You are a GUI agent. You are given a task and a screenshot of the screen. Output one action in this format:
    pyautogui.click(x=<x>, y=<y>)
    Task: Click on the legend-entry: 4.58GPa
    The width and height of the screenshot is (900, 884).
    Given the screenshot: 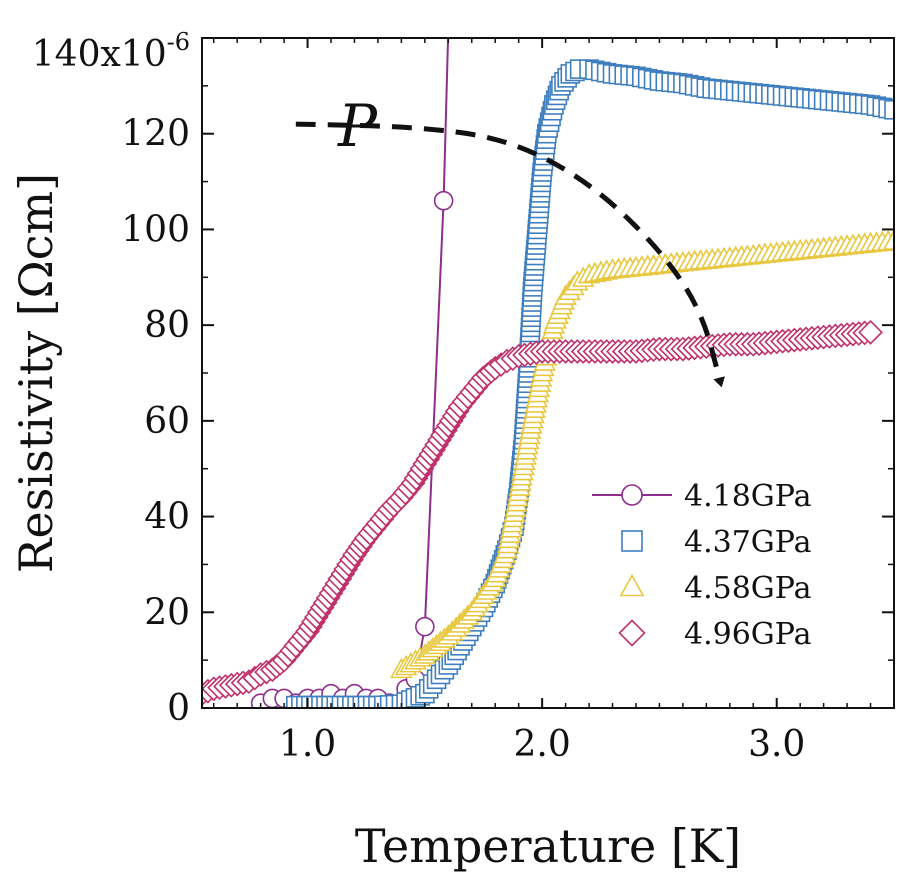 What is the action you would take?
    pyautogui.click(x=715, y=588)
    